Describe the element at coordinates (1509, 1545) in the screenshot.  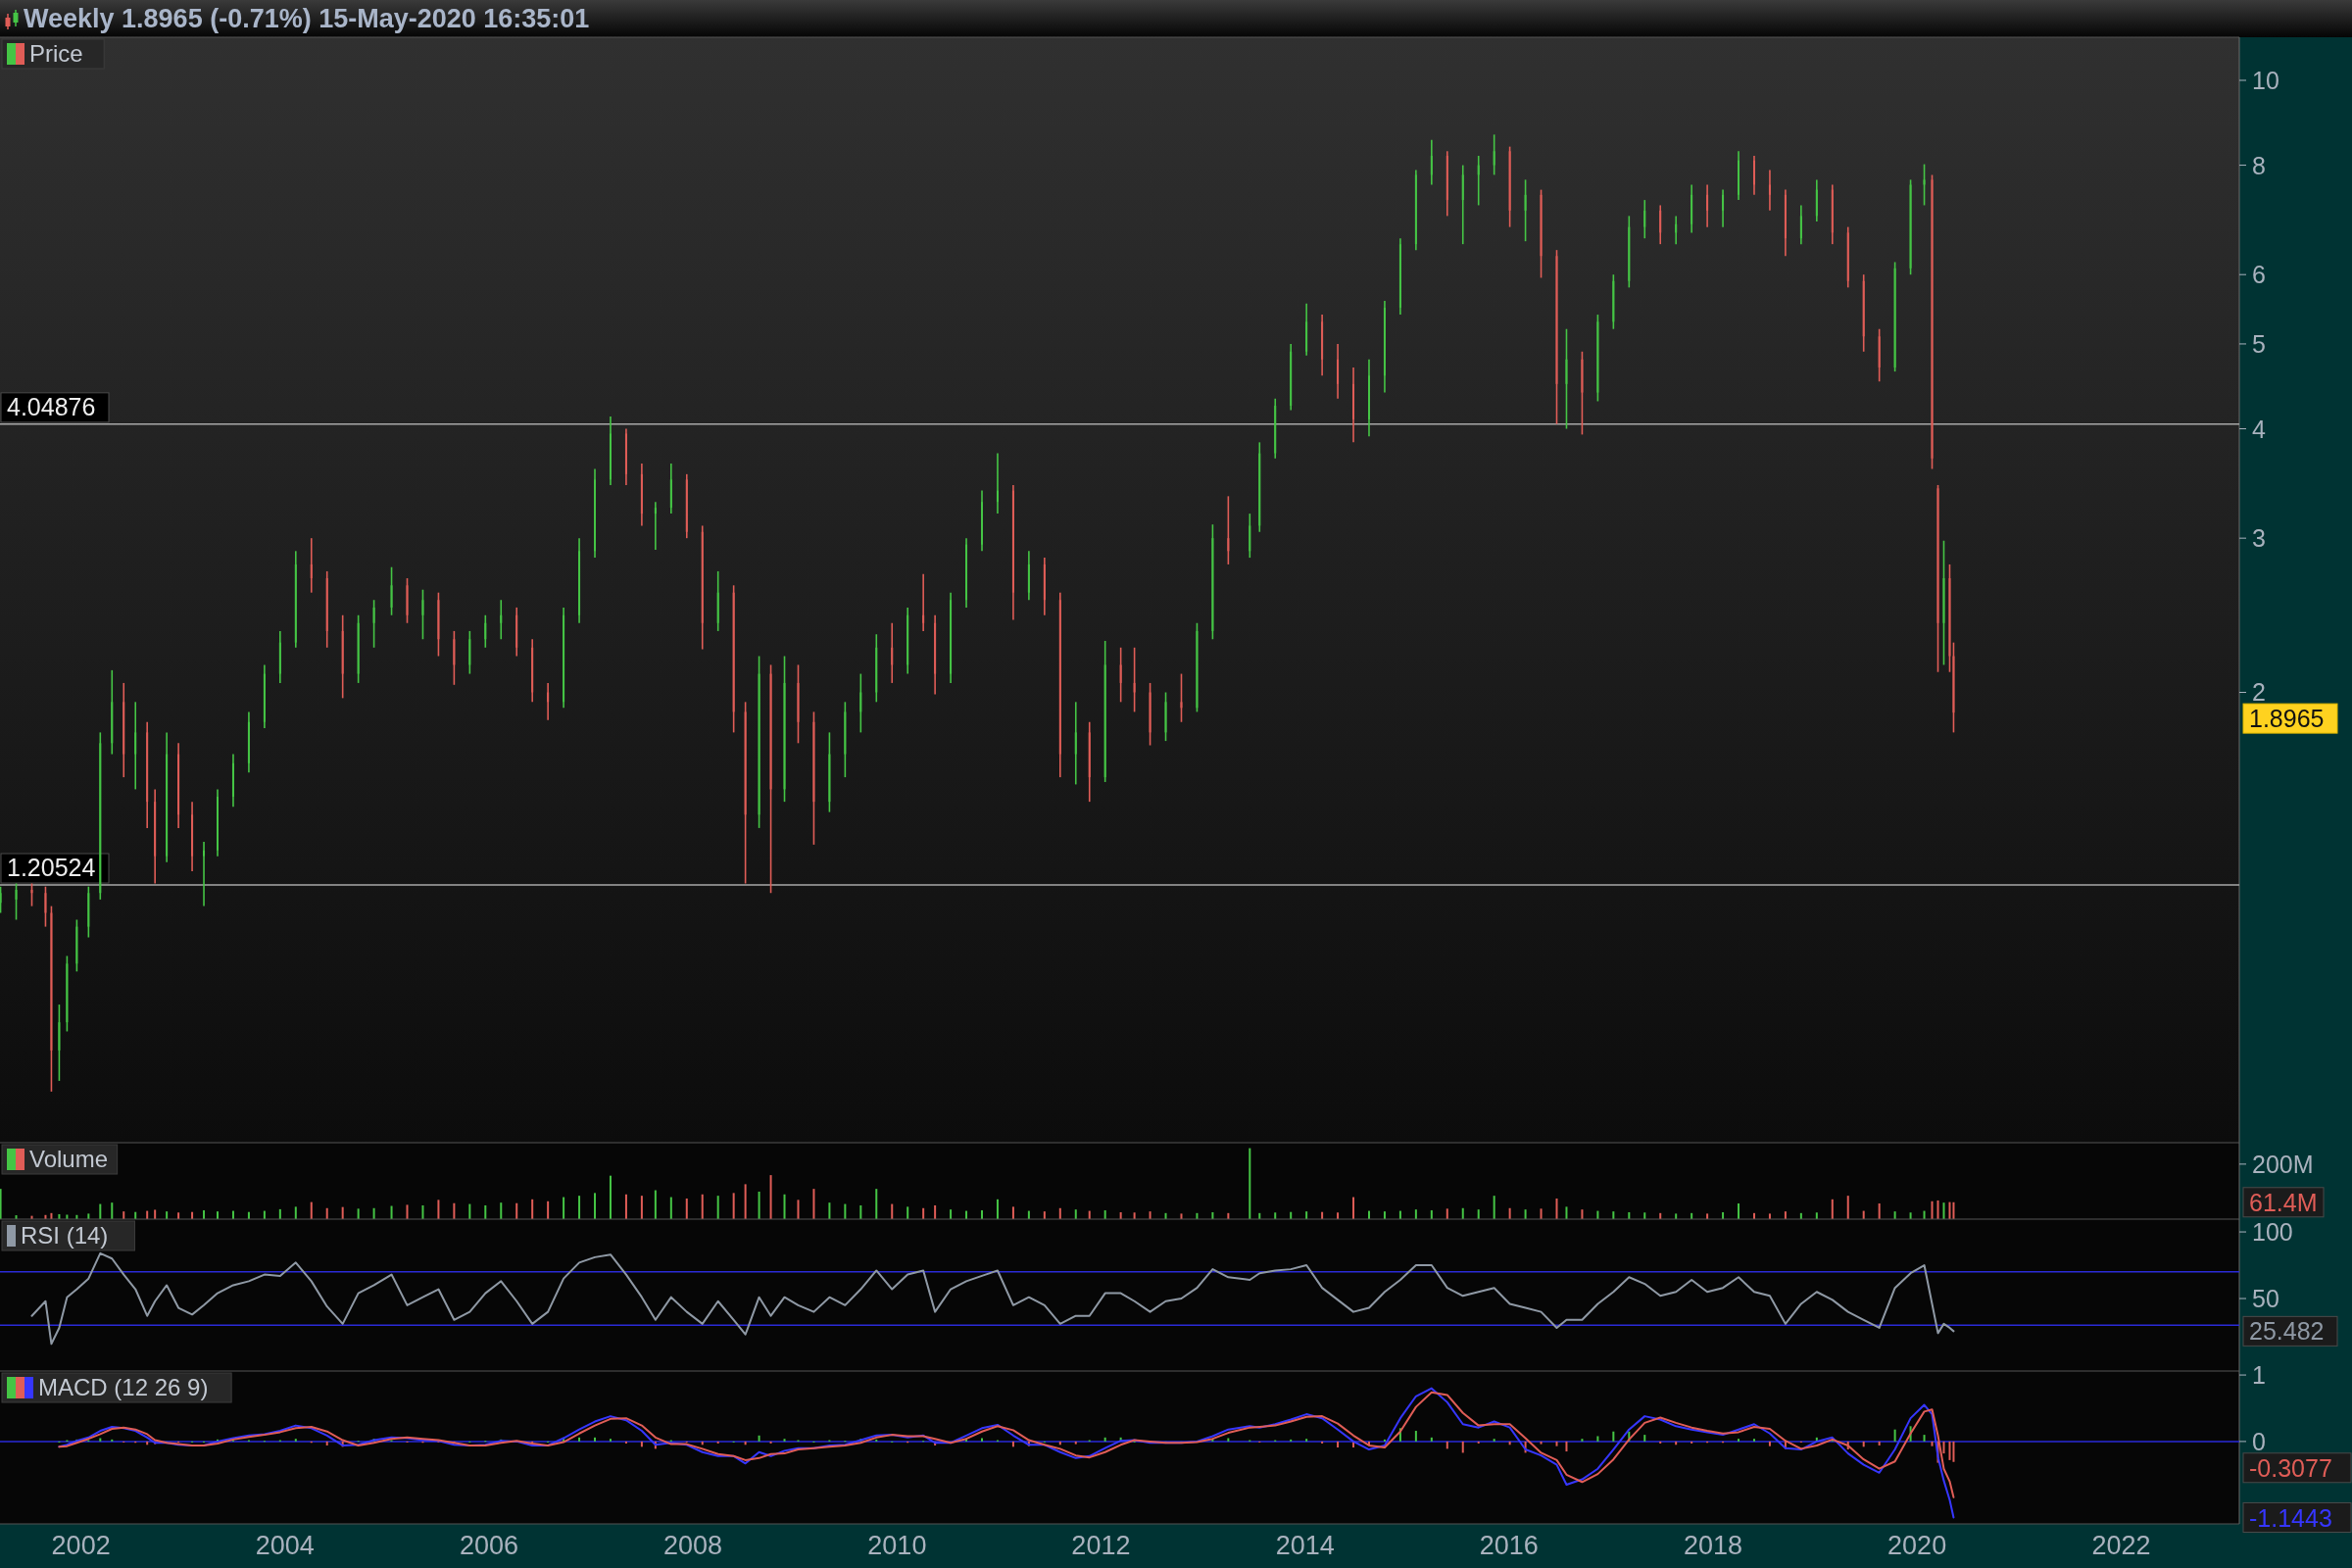
I see `x-tick-label: 2016` at that location.